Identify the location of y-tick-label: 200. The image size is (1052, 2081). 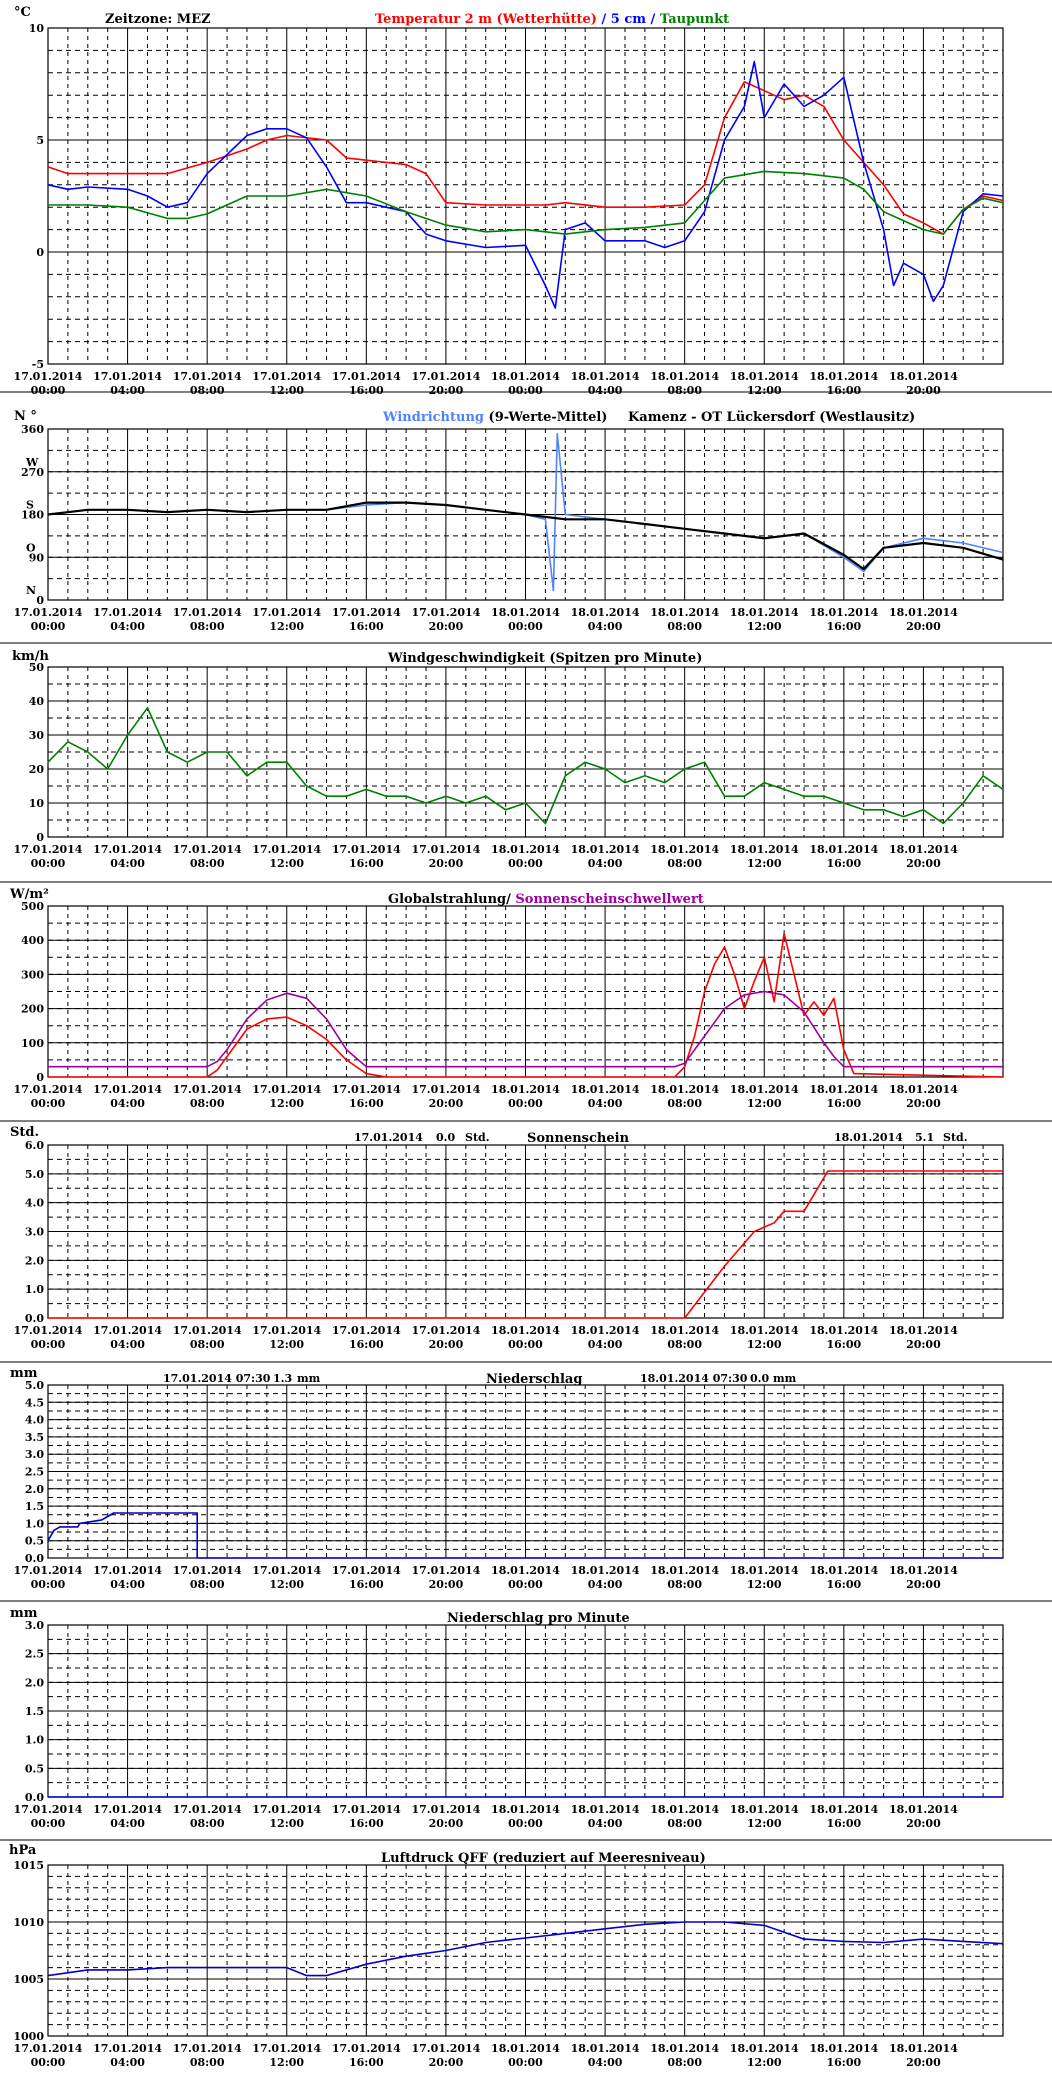
(32, 1009).